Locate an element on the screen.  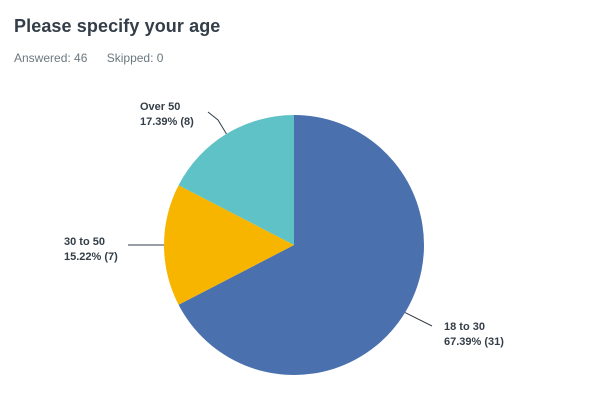
response-stats: Answered: 46 Skipped: 0 is located at coordinates (96, 58).